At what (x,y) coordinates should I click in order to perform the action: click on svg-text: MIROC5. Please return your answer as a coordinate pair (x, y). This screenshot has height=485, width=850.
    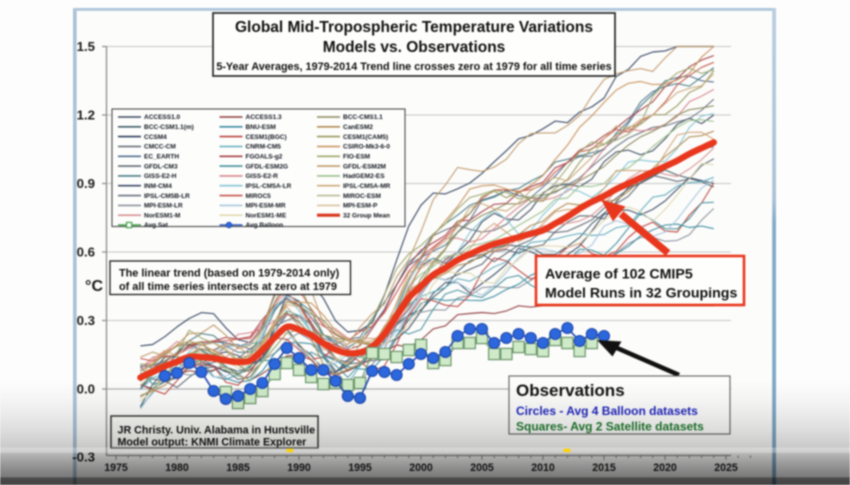
    Looking at the image, I should click on (259, 196).